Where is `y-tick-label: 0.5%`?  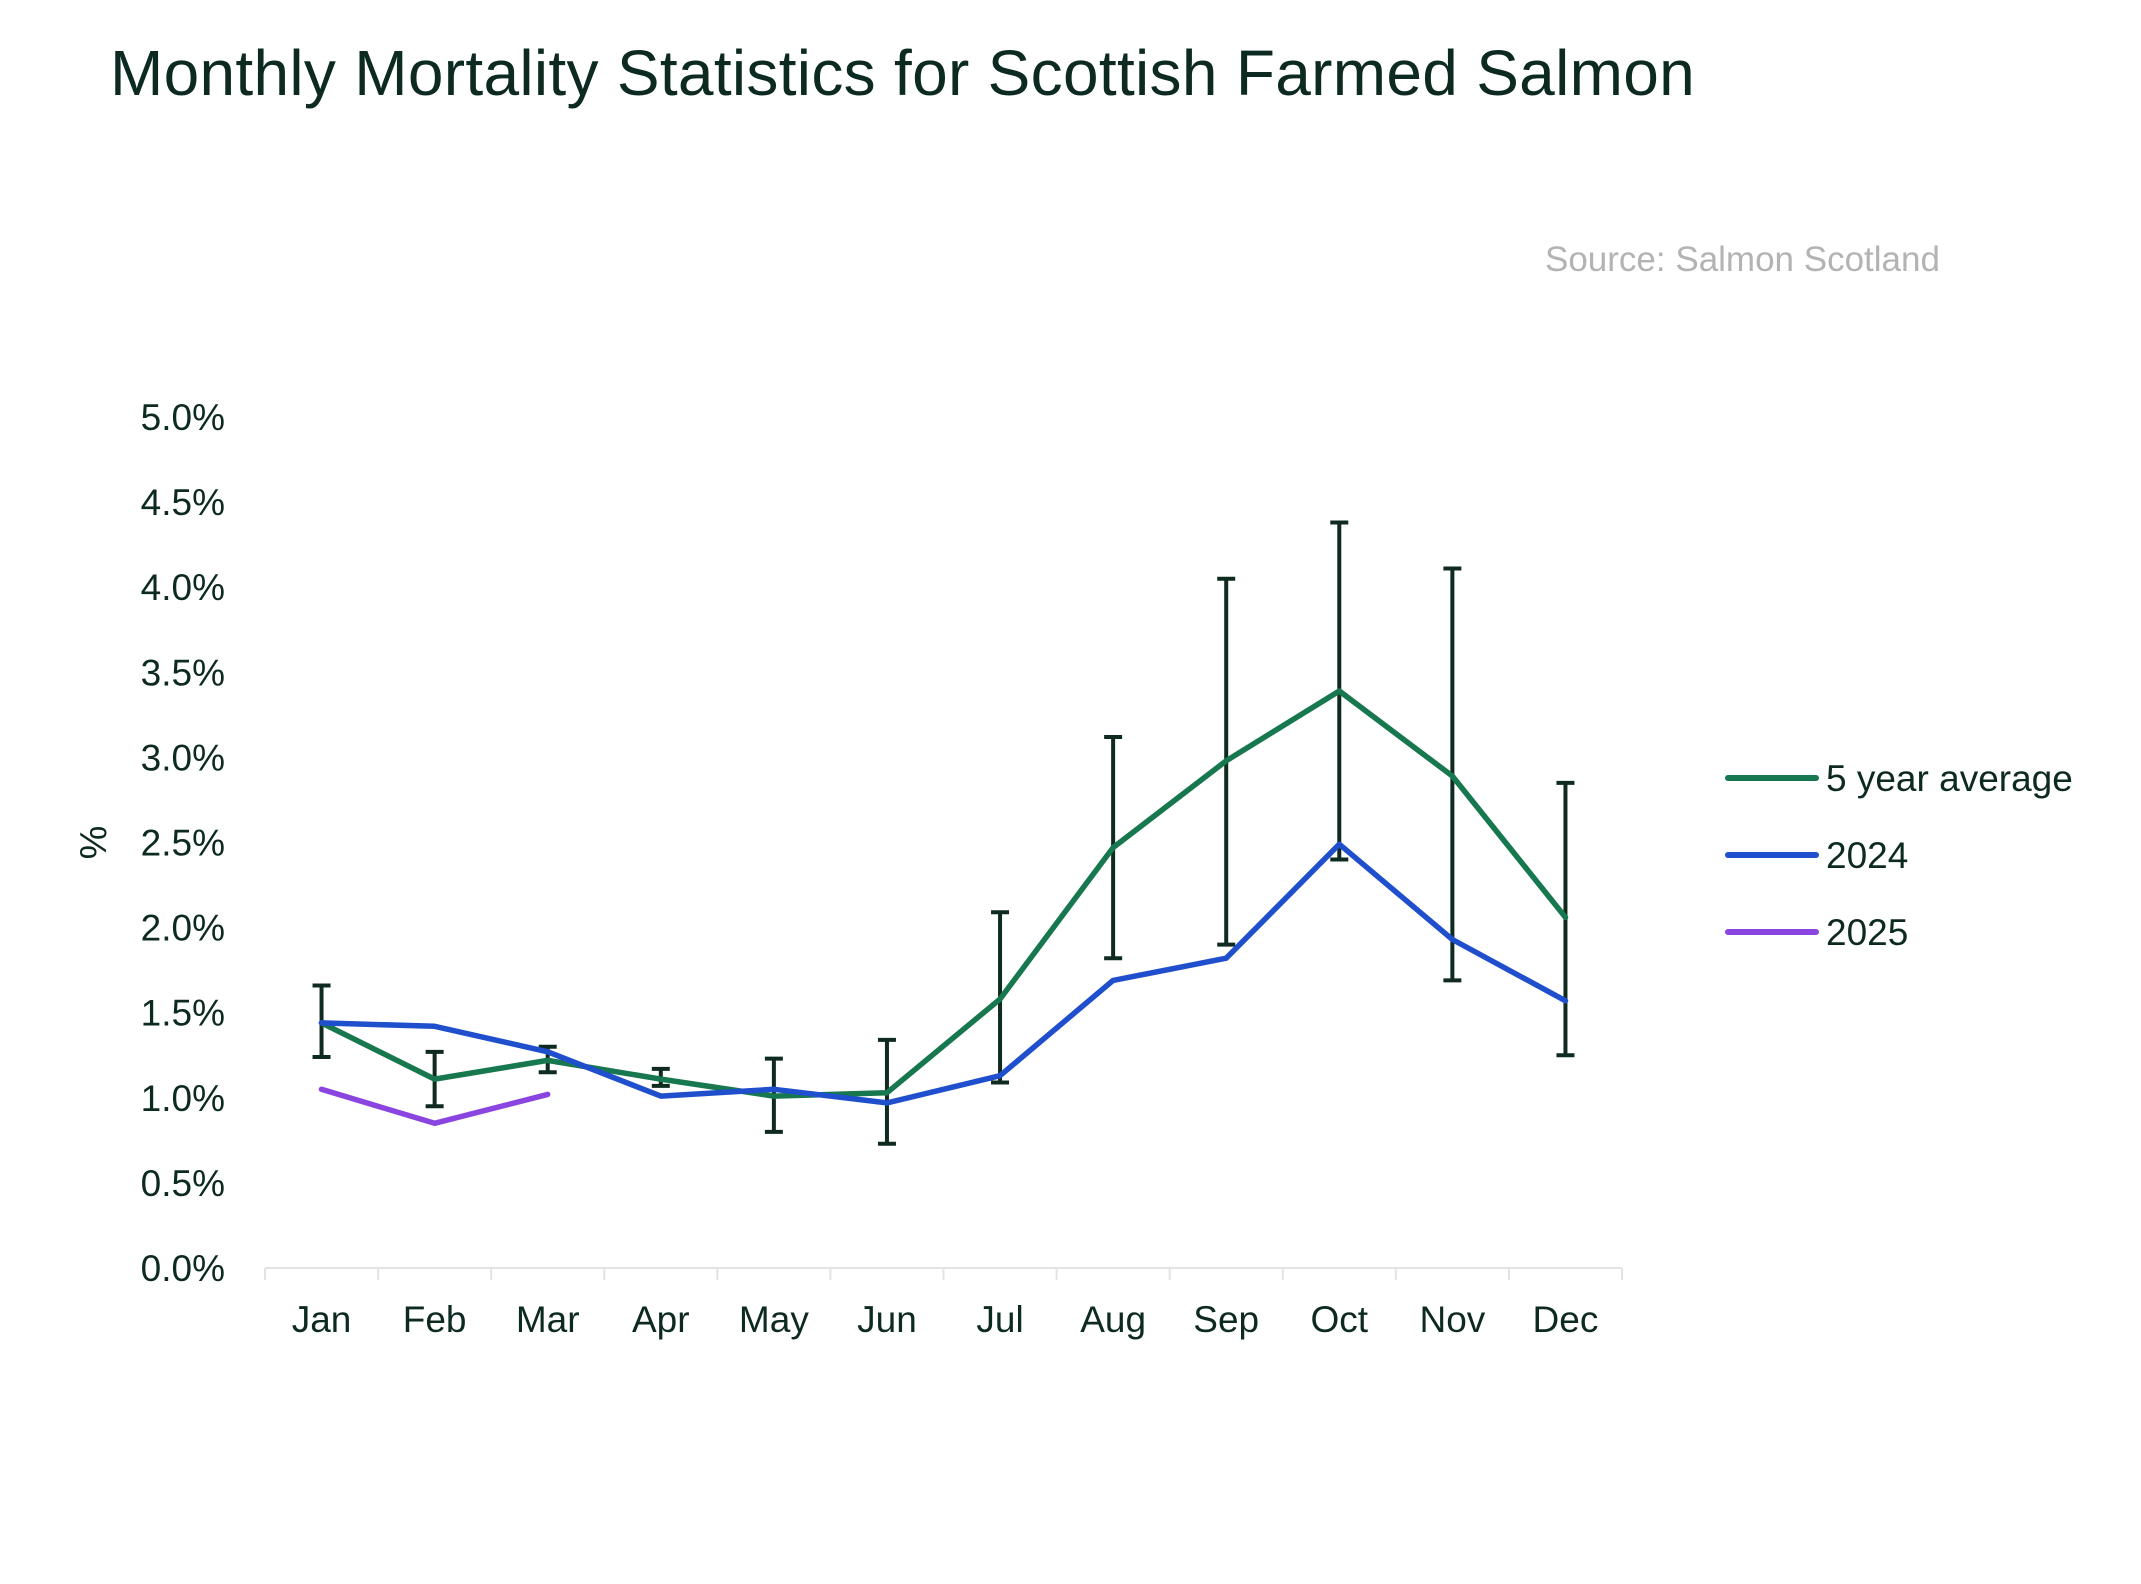
y-tick-label: 0.5% is located at coordinates (183, 1183).